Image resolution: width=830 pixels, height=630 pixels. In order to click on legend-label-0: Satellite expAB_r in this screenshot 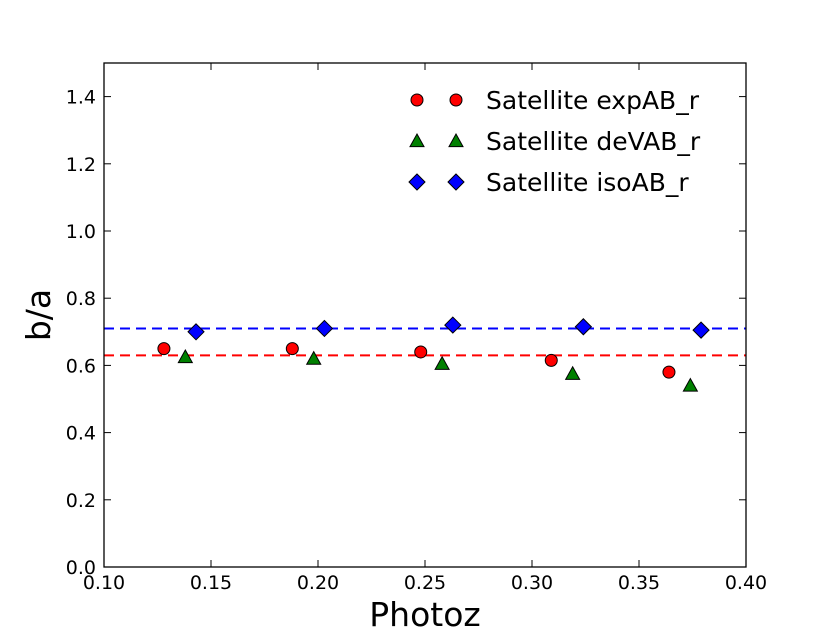, I will do `click(593, 100)`.